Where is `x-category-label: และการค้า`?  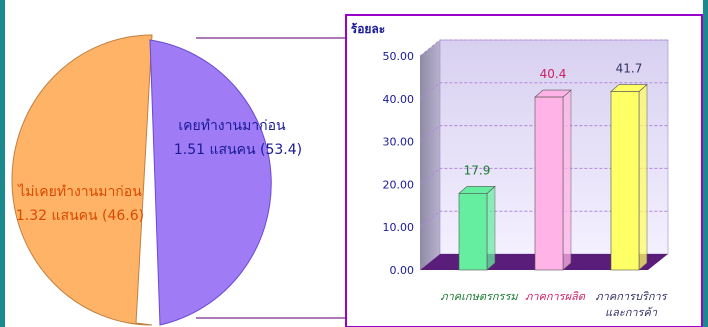 x-category-label: และการค้า is located at coordinates (631, 312).